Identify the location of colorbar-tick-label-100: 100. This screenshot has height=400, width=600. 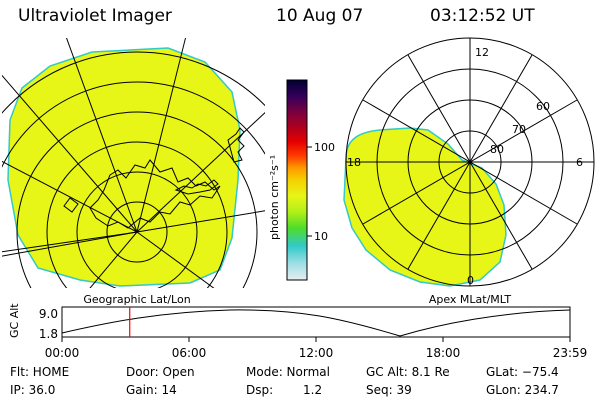
(324, 147).